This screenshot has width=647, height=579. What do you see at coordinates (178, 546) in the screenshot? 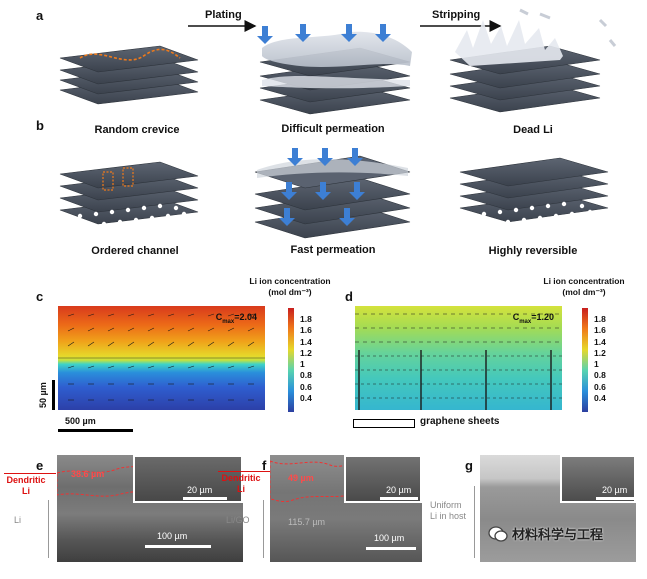
I see `main-scale-bar-e` at bounding box center [178, 546].